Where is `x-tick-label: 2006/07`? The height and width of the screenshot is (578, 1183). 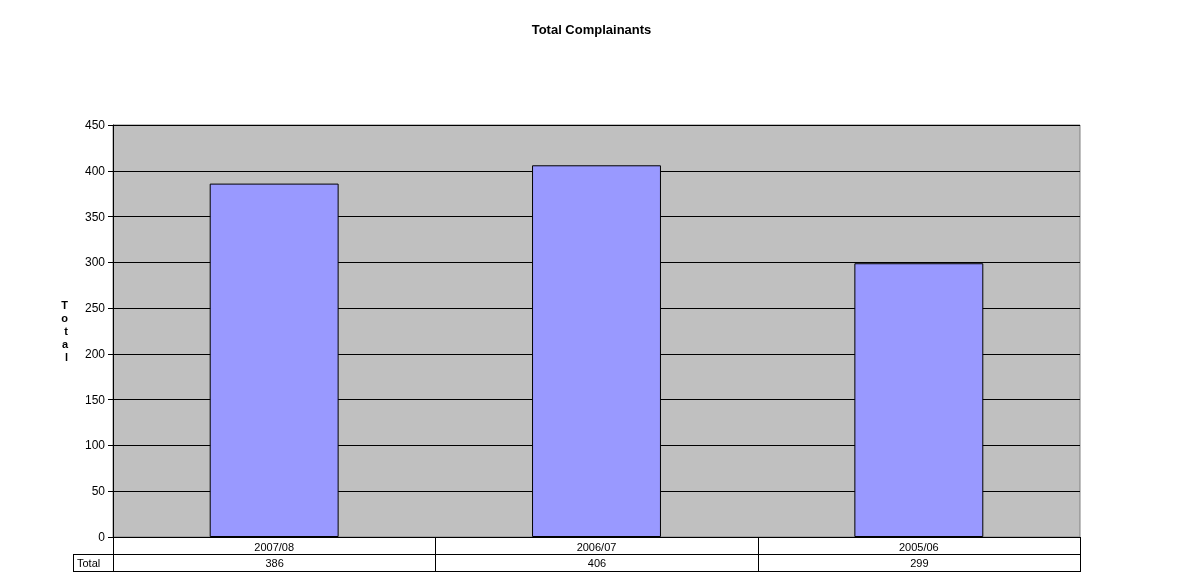 x-tick-label: 2006/07 is located at coordinates (596, 546).